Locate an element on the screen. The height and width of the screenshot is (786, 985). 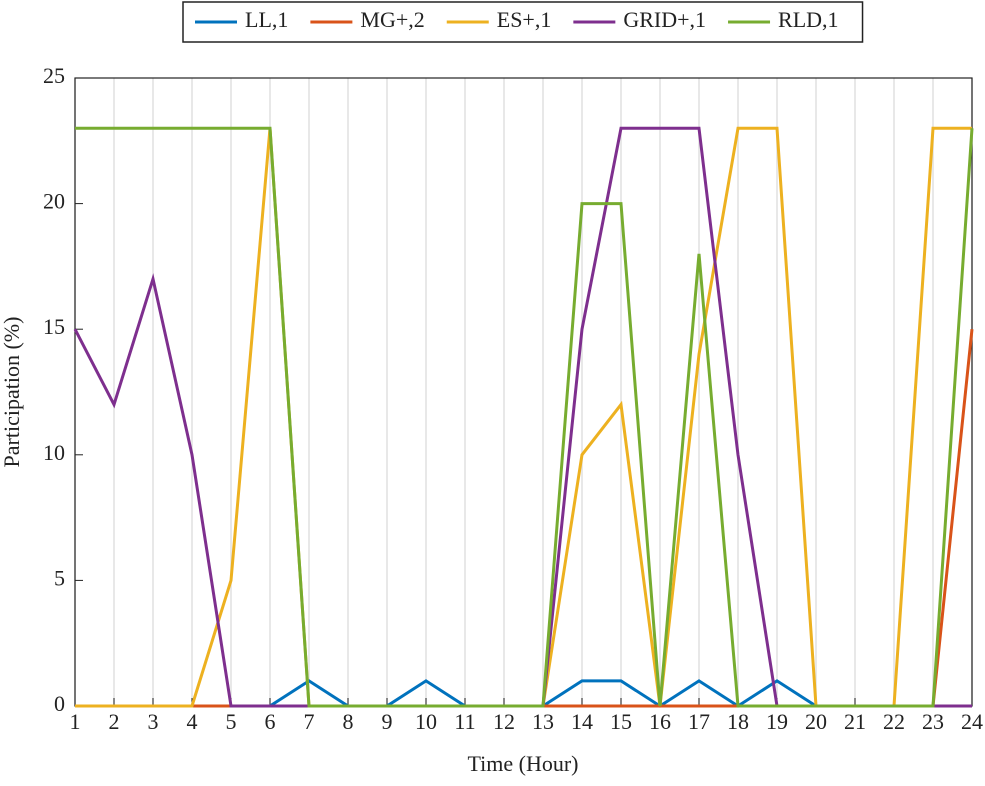
x-tick-label: 23 is located at coordinates (933, 721).